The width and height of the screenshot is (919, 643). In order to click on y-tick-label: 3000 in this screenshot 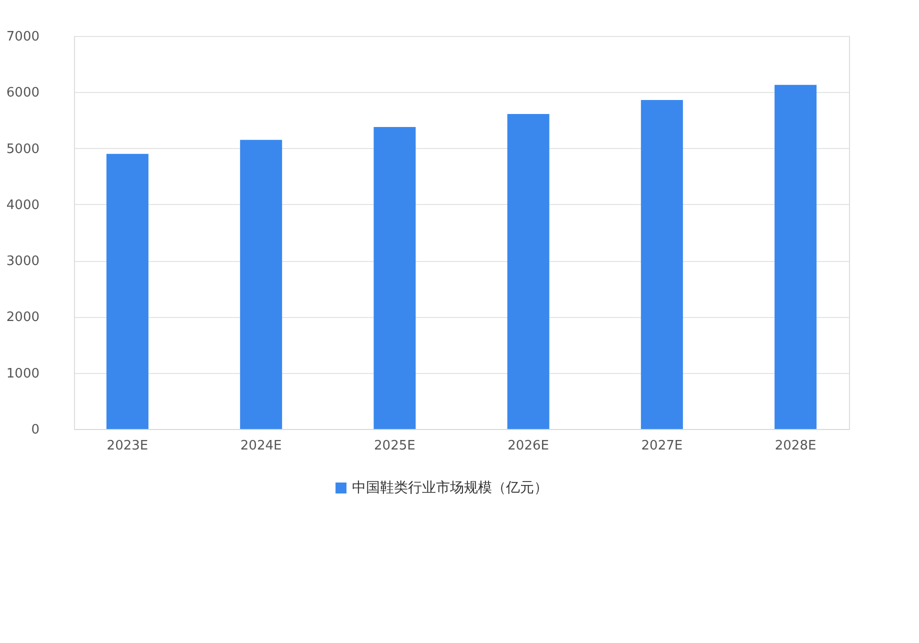, I will do `click(23, 262)`.